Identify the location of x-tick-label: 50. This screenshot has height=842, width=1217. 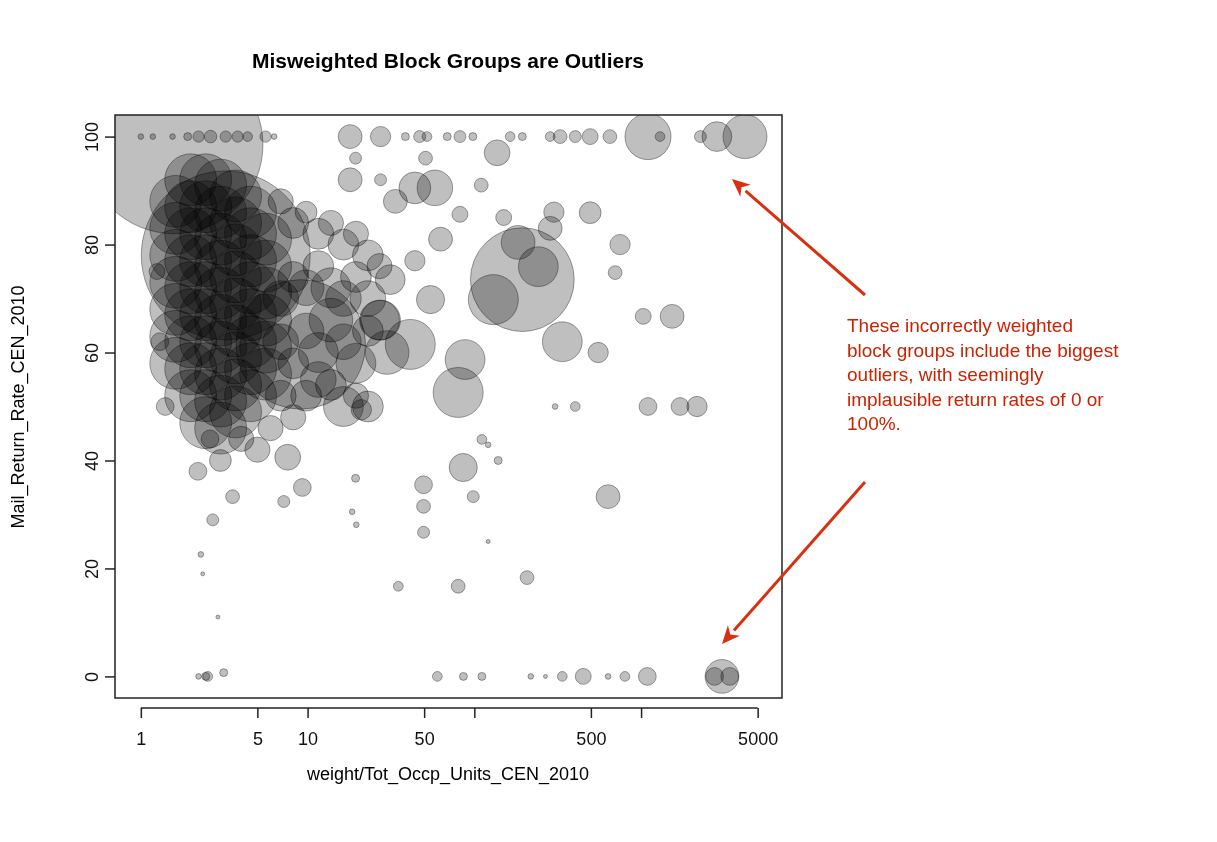
(424, 738).